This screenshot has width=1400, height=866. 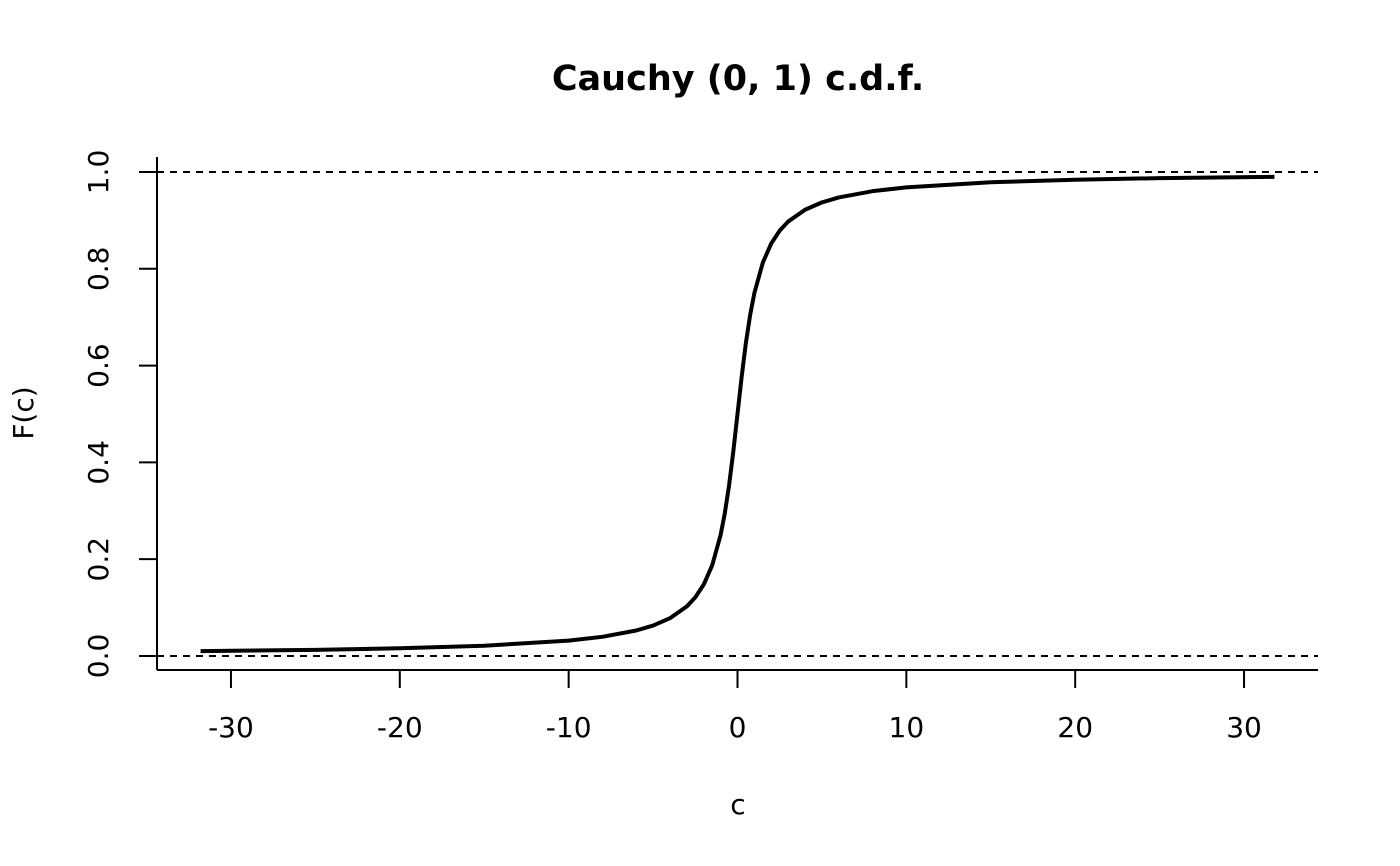 What do you see at coordinates (738, 79) in the screenshot?
I see `chart-title: Cauchy (0, 1) c.d.f.` at bounding box center [738, 79].